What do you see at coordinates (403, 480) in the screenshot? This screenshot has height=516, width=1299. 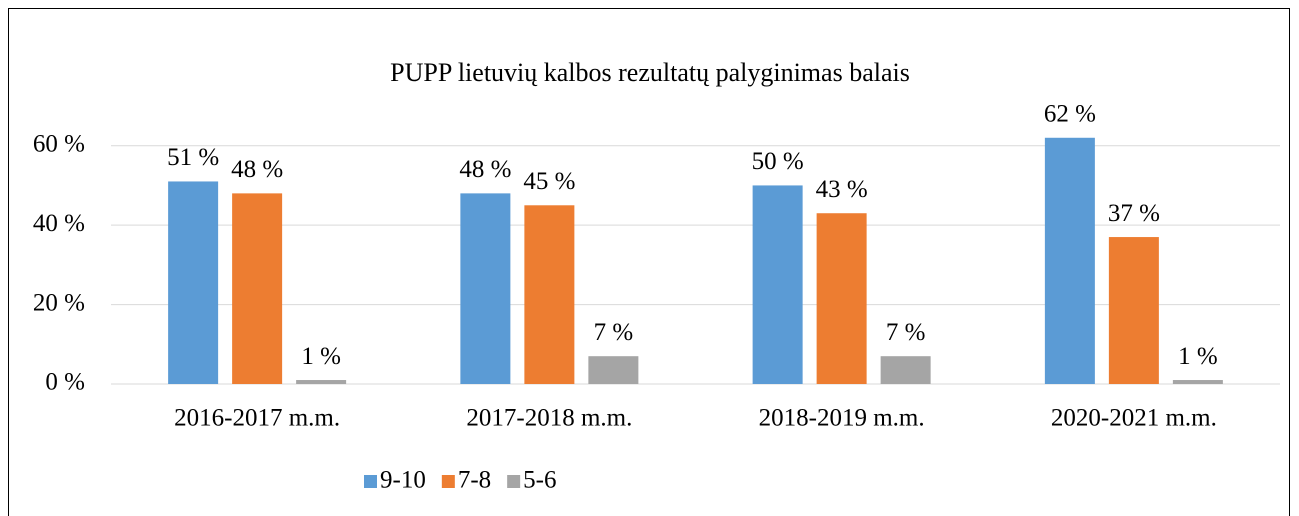 I see `legend-label: 9-10` at bounding box center [403, 480].